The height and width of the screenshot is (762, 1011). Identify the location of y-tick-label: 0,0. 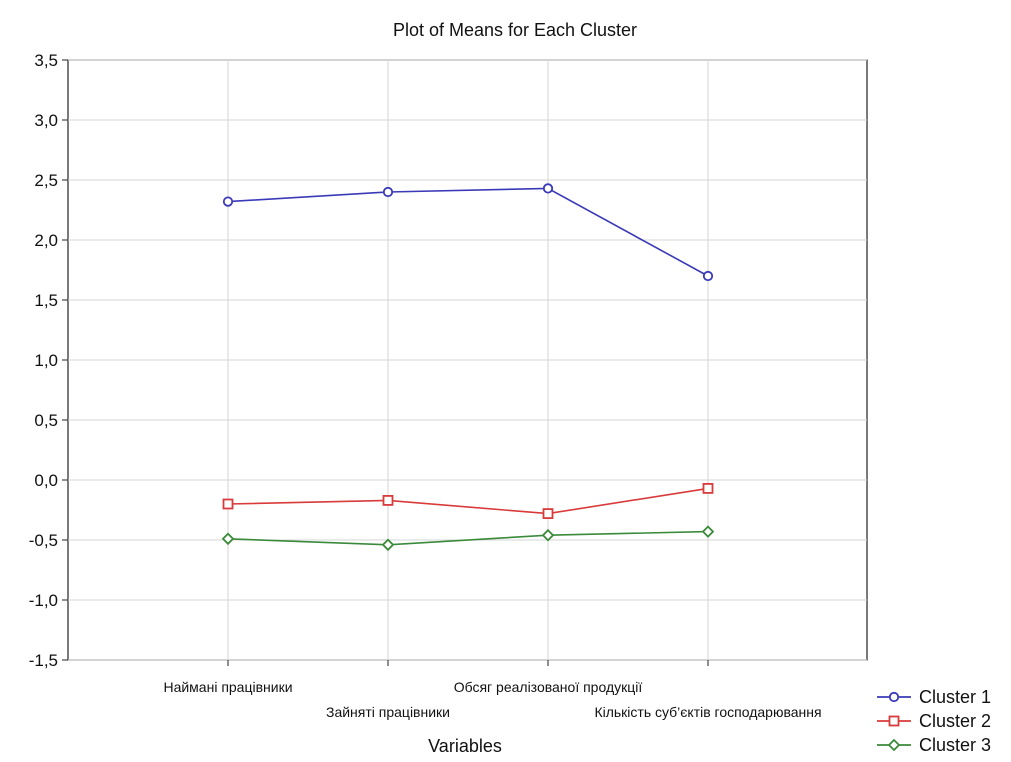
(46, 480).